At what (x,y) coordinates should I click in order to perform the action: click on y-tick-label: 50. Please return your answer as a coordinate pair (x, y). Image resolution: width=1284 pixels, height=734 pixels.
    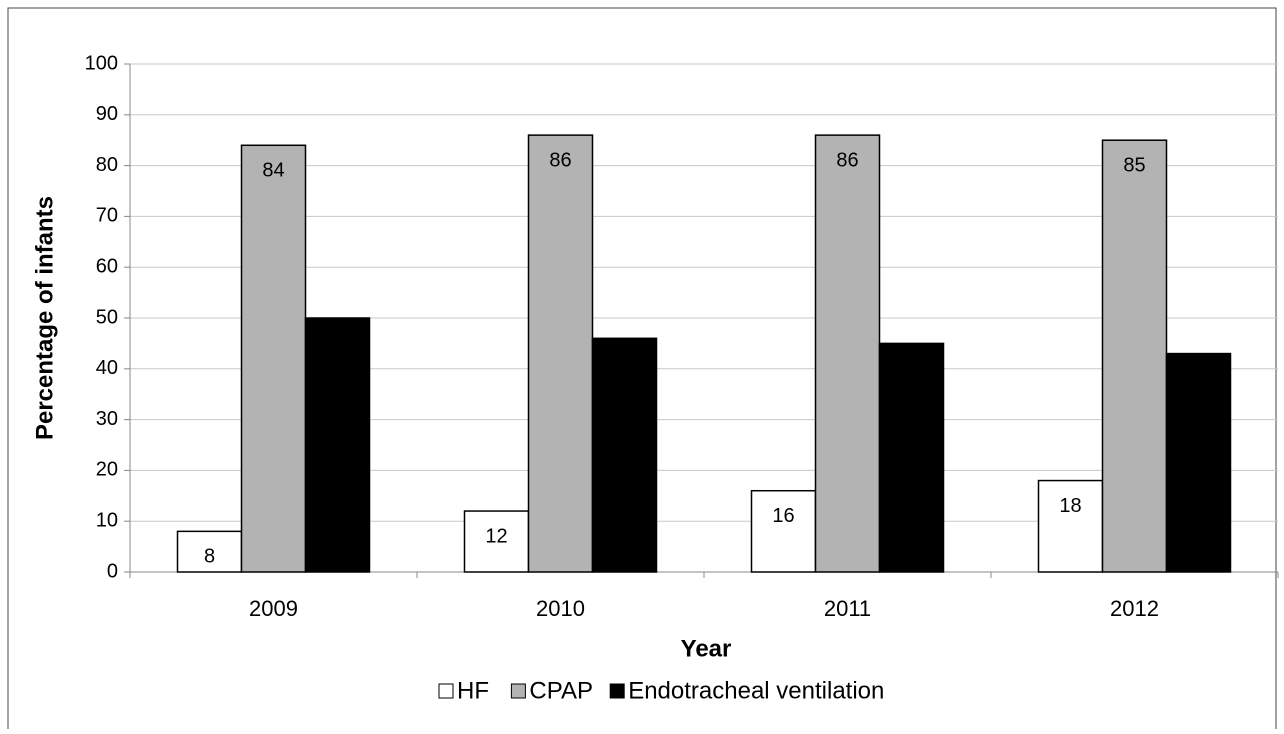
    Looking at the image, I should click on (107, 317).